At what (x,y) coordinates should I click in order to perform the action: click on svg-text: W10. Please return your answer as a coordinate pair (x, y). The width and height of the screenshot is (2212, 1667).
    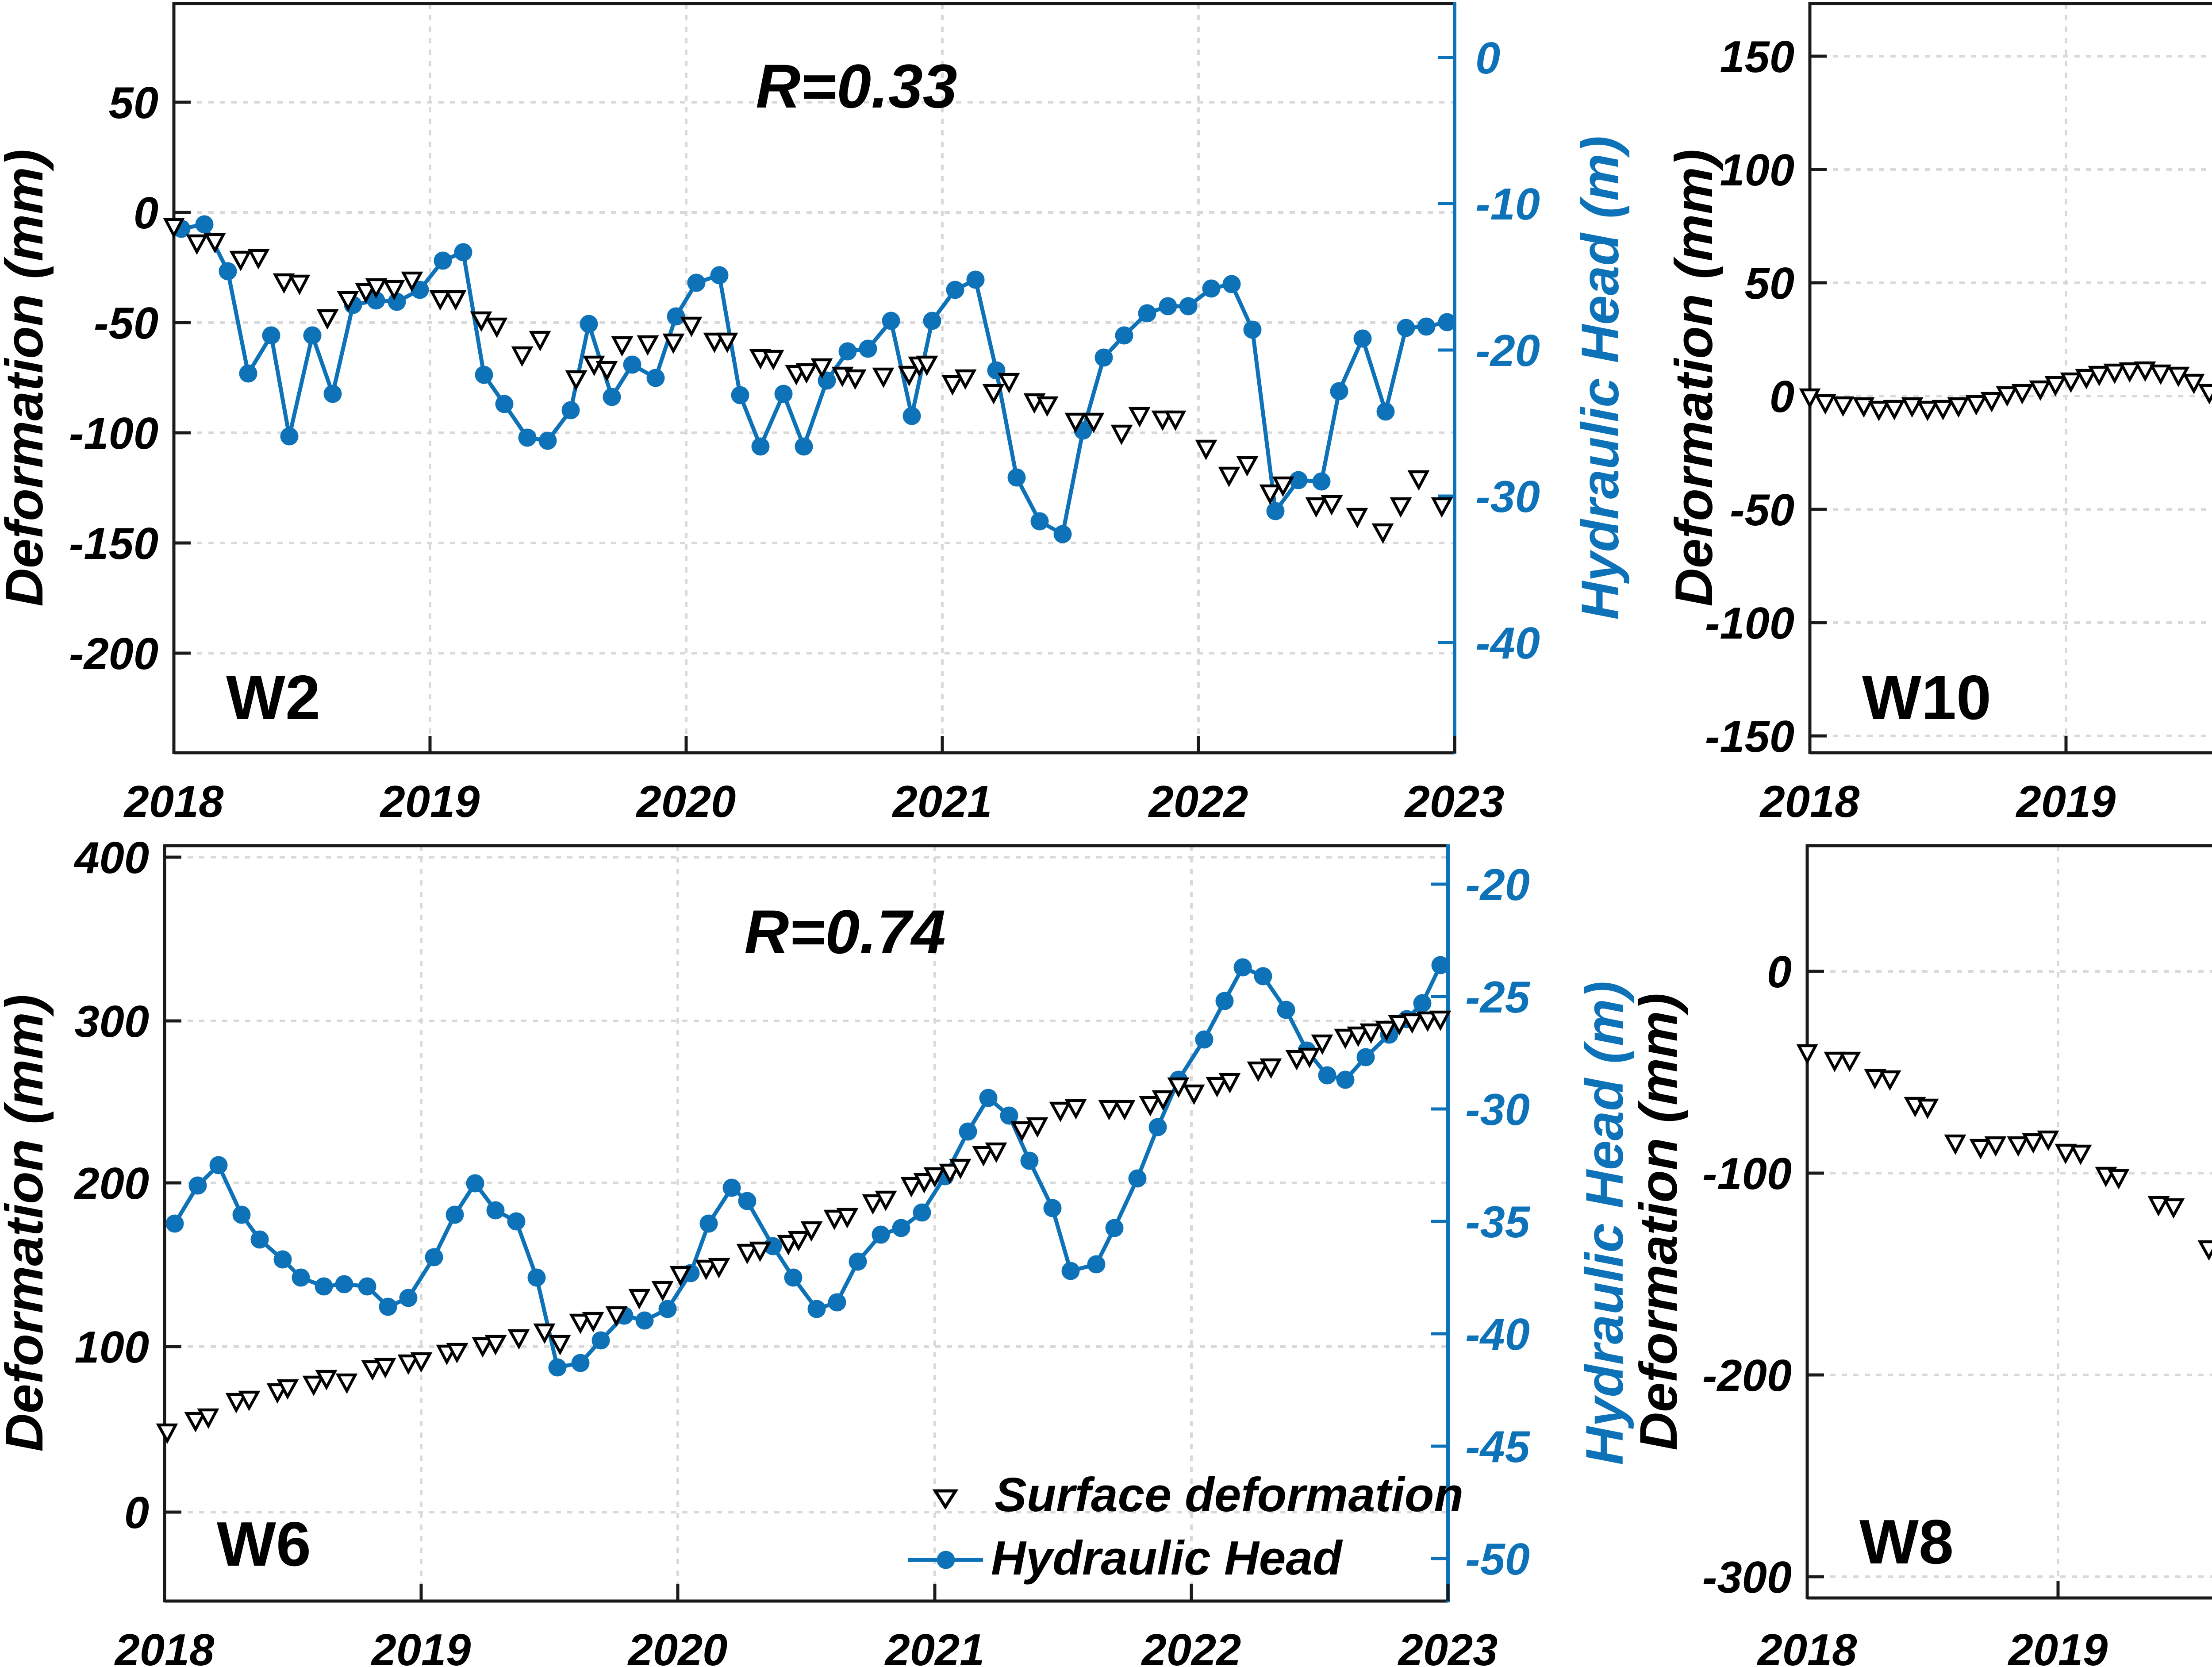
    Looking at the image, I should click on (1927, 697).